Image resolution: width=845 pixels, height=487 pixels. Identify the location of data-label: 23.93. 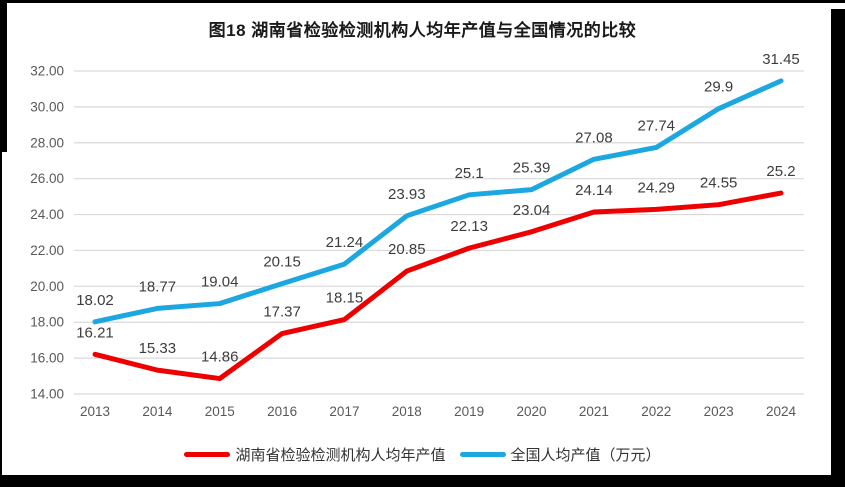
(407, 194).